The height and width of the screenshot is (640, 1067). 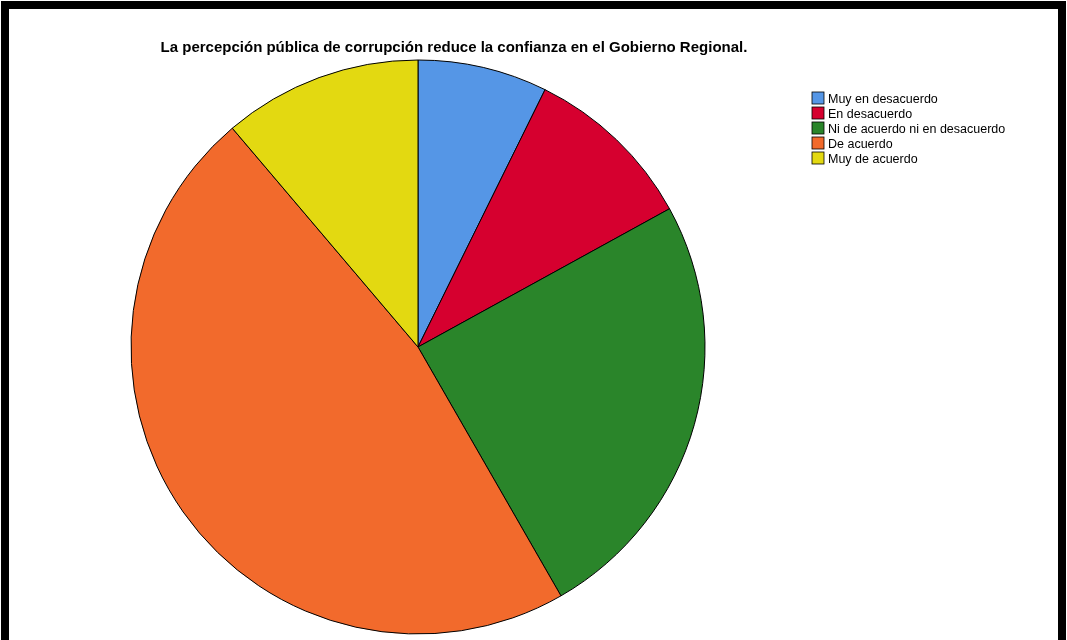 I want to click on legend-label: Muy de acuerdo, so click(x=873, y=158).